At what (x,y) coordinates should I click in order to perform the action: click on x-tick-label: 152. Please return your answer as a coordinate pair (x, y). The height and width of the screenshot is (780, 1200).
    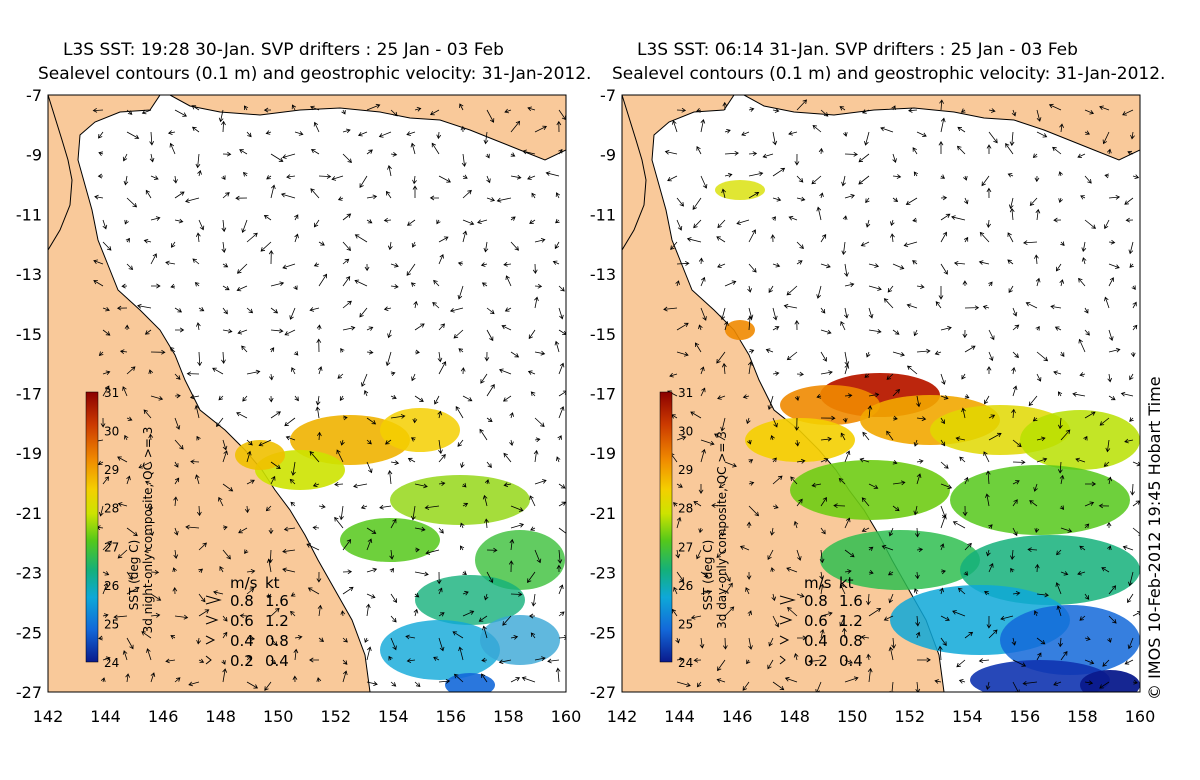
    Looking at the image, I should click on (910, 716).